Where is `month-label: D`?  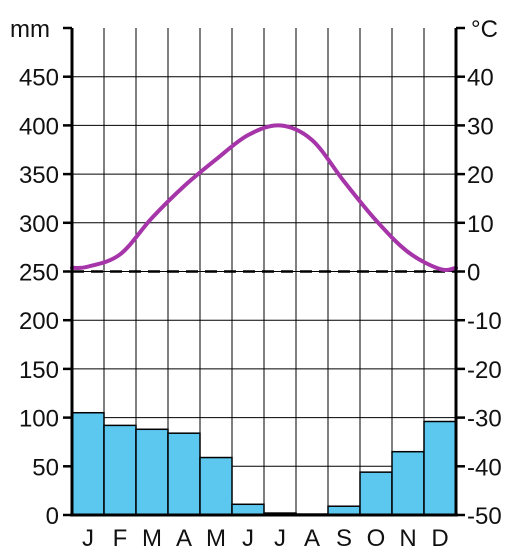
month-label: D is located at coordinates (439, 538).